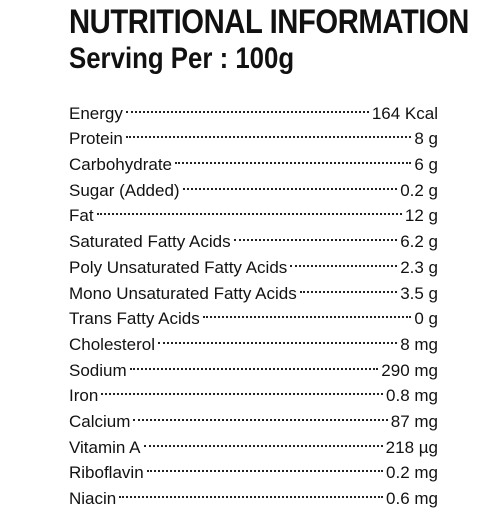 This screenshot has width=500, height=512. I want to click on nutrient-name: Vitamin A, so click(105, 447).